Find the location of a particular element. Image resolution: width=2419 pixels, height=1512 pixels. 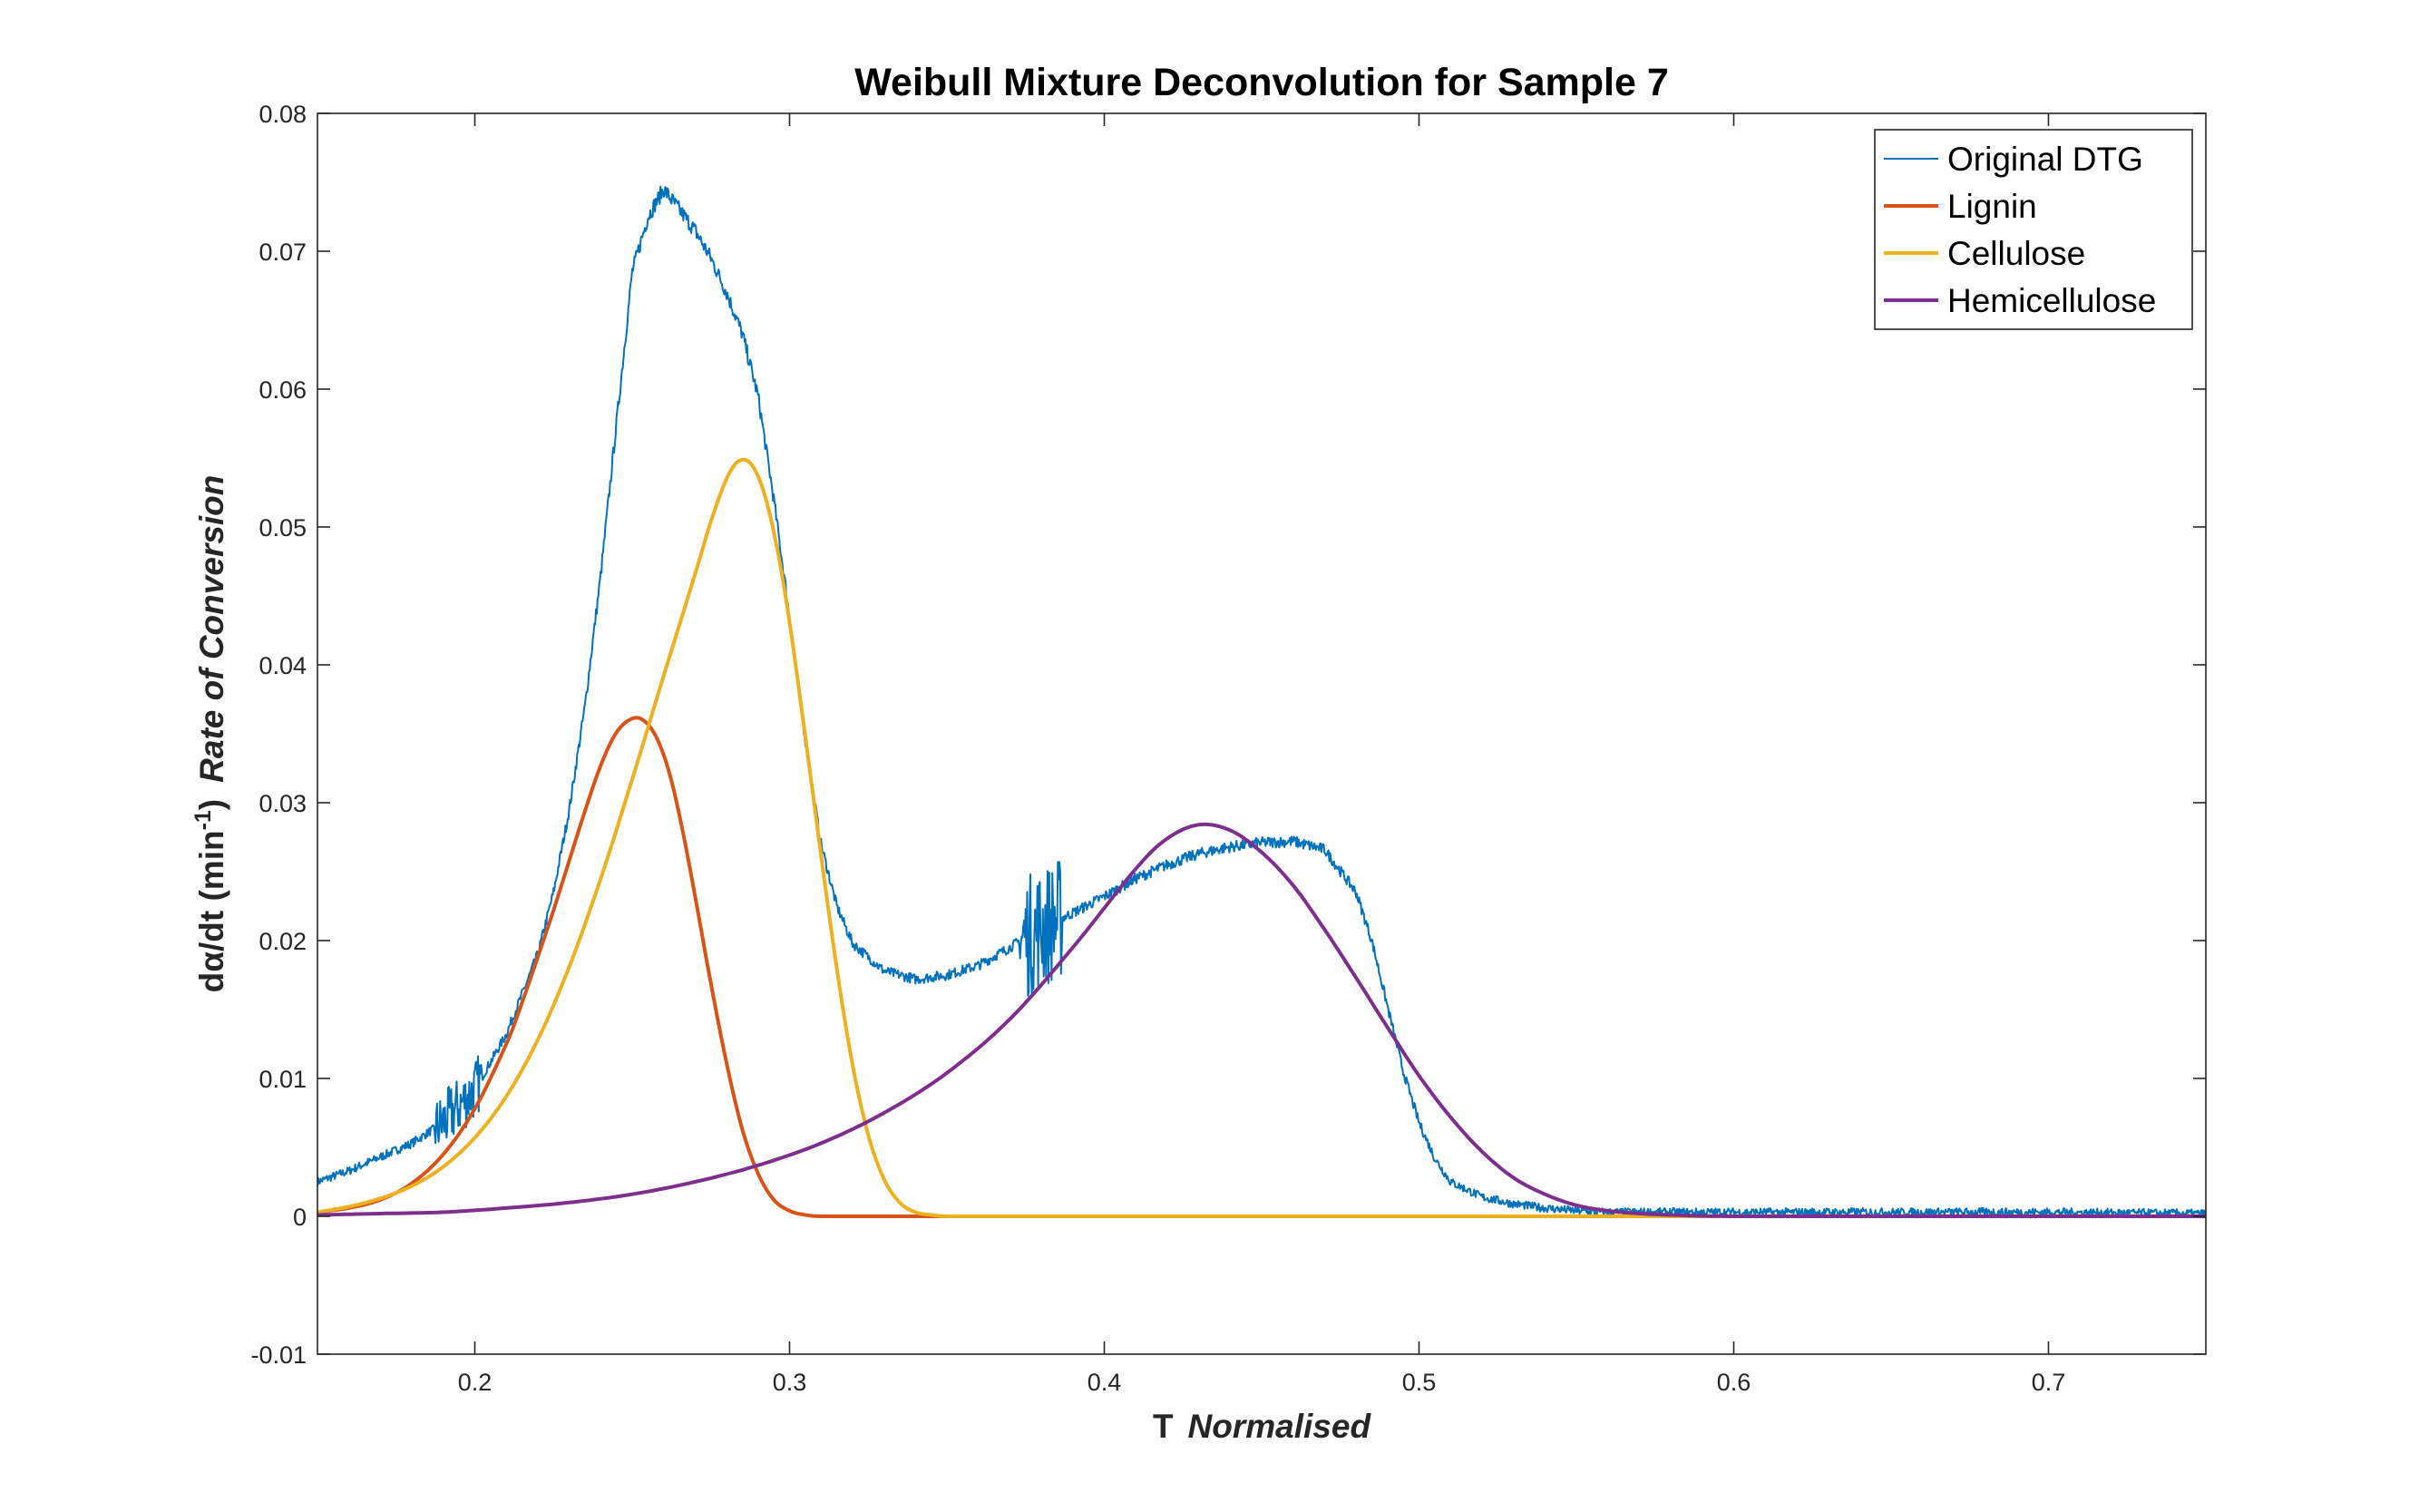

legend: Original DTG Lignin Cellulose Hemicellulose is located at coordinates (2034, 229).